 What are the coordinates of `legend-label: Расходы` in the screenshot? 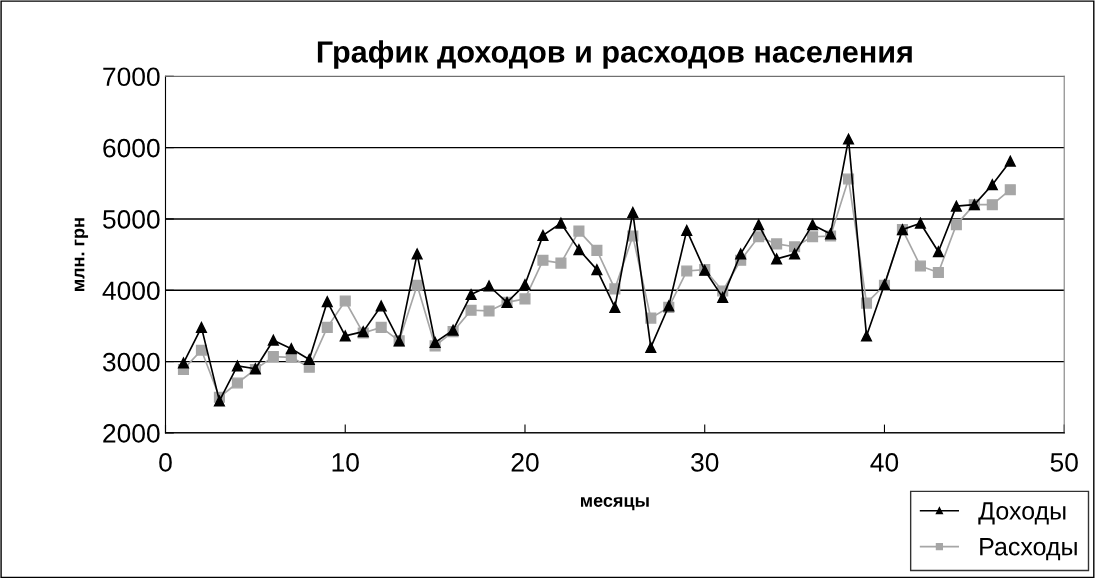 It's located at (1028, 549).